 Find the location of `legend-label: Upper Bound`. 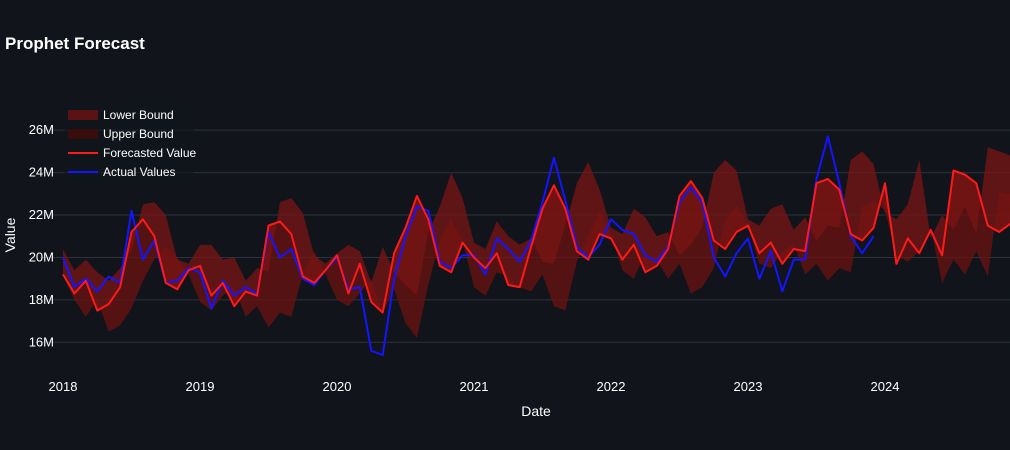

legend-label: Upper Bound is located at coordinates (138, 134).